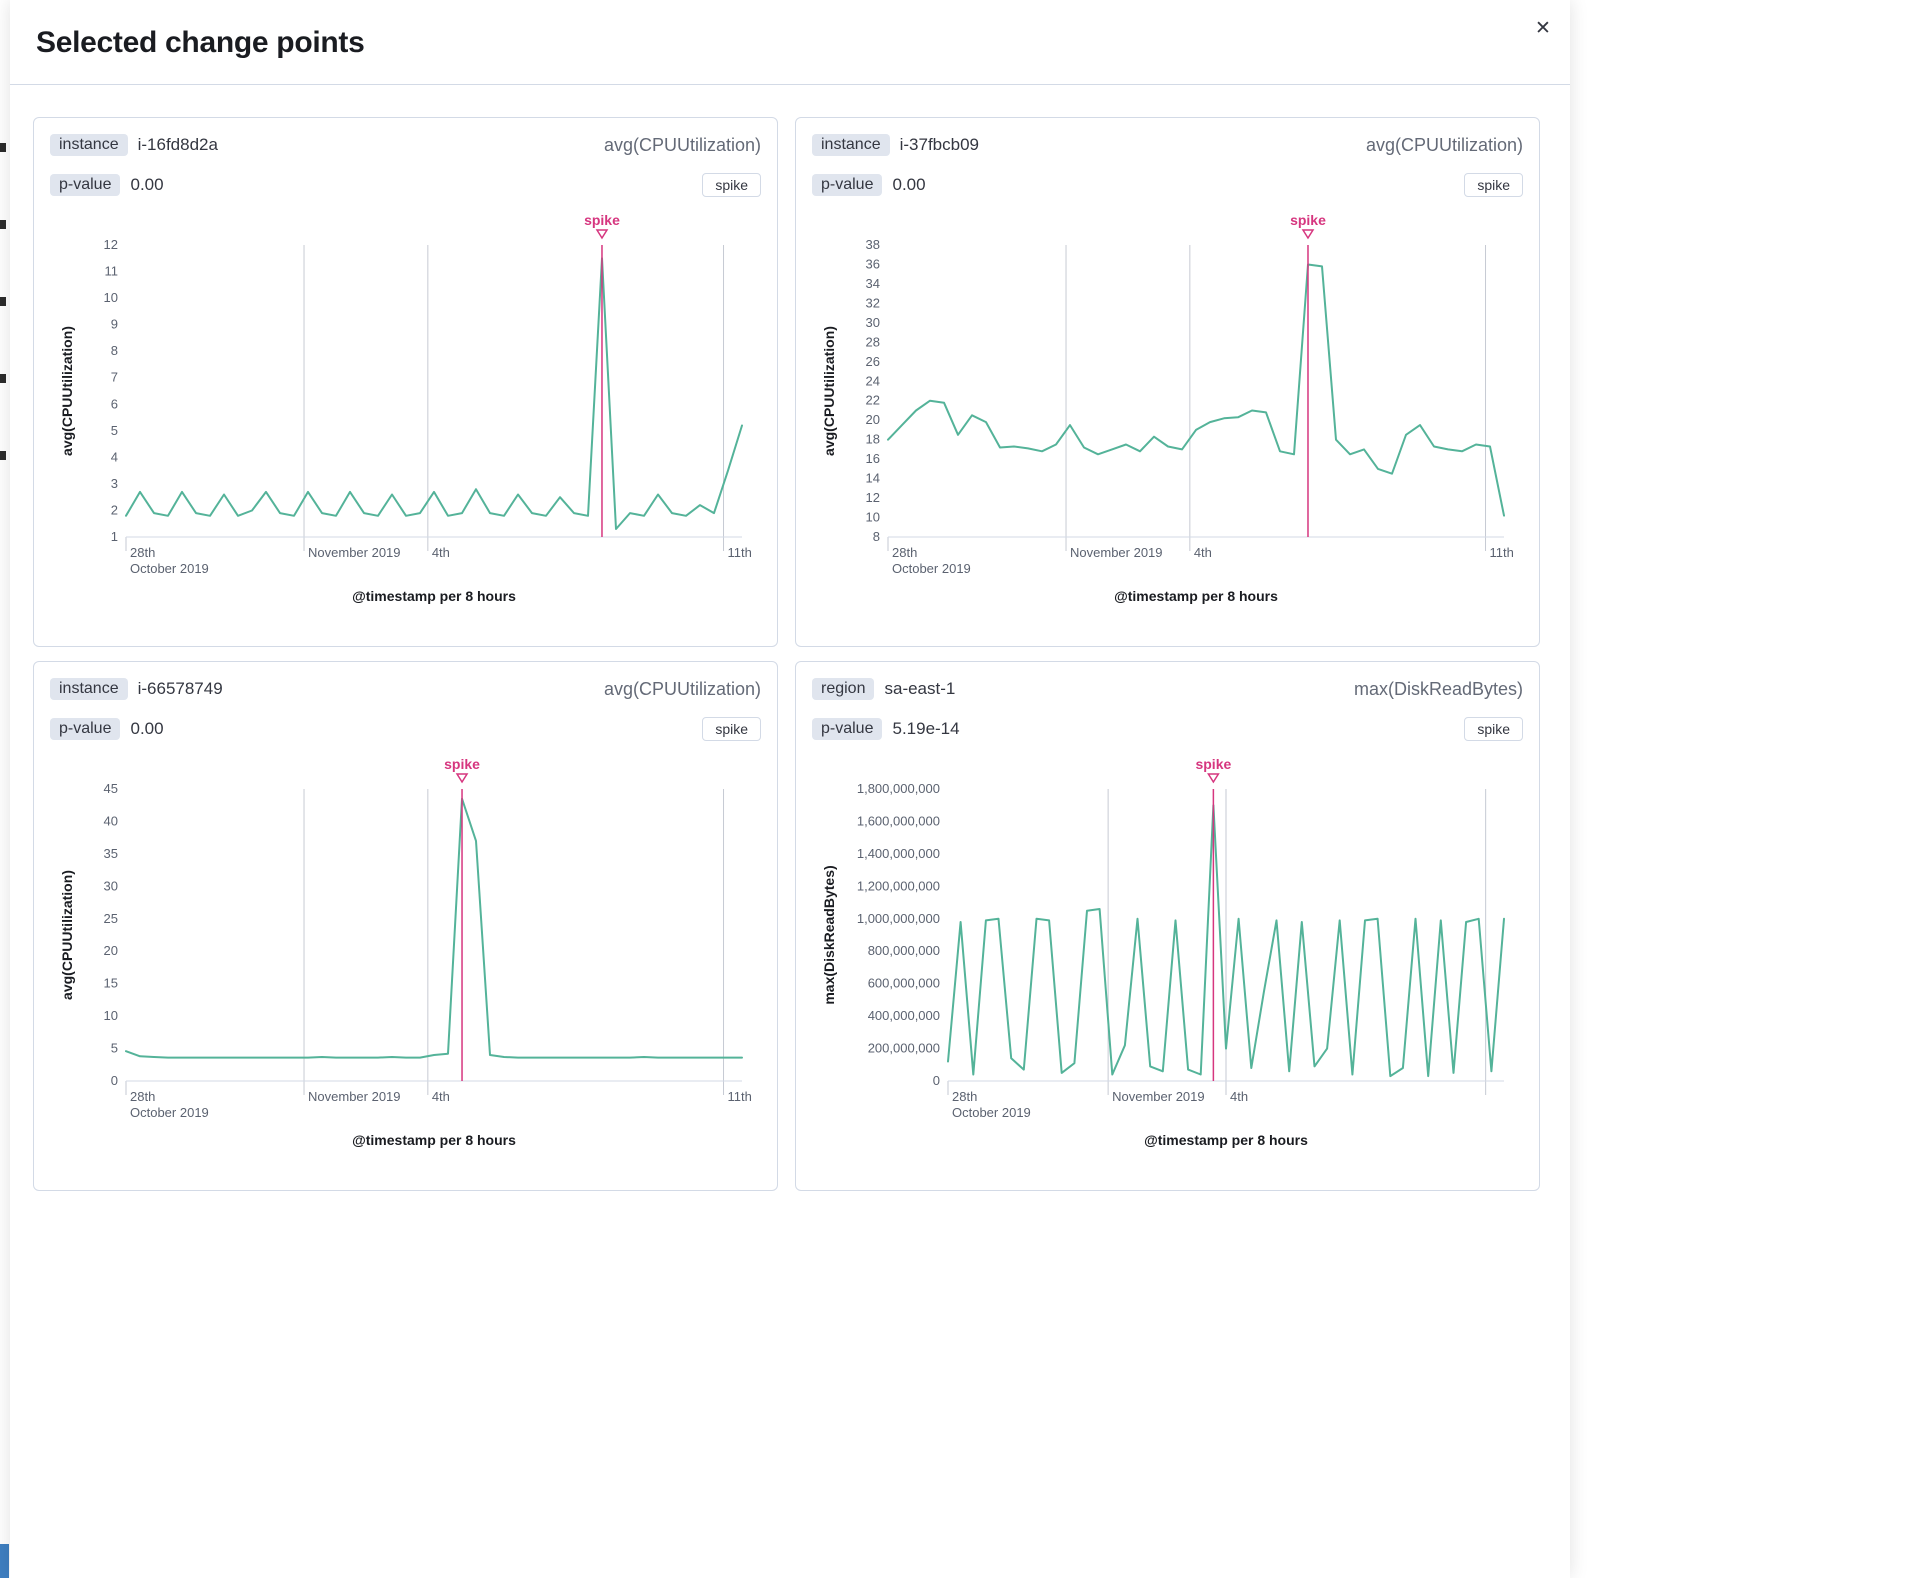 This screenshot has width=1920, height=1578. Describe the element at coordinates (897, 853) in the screenshot. I see `y-tick-label: 1,400,000,000` at that location.